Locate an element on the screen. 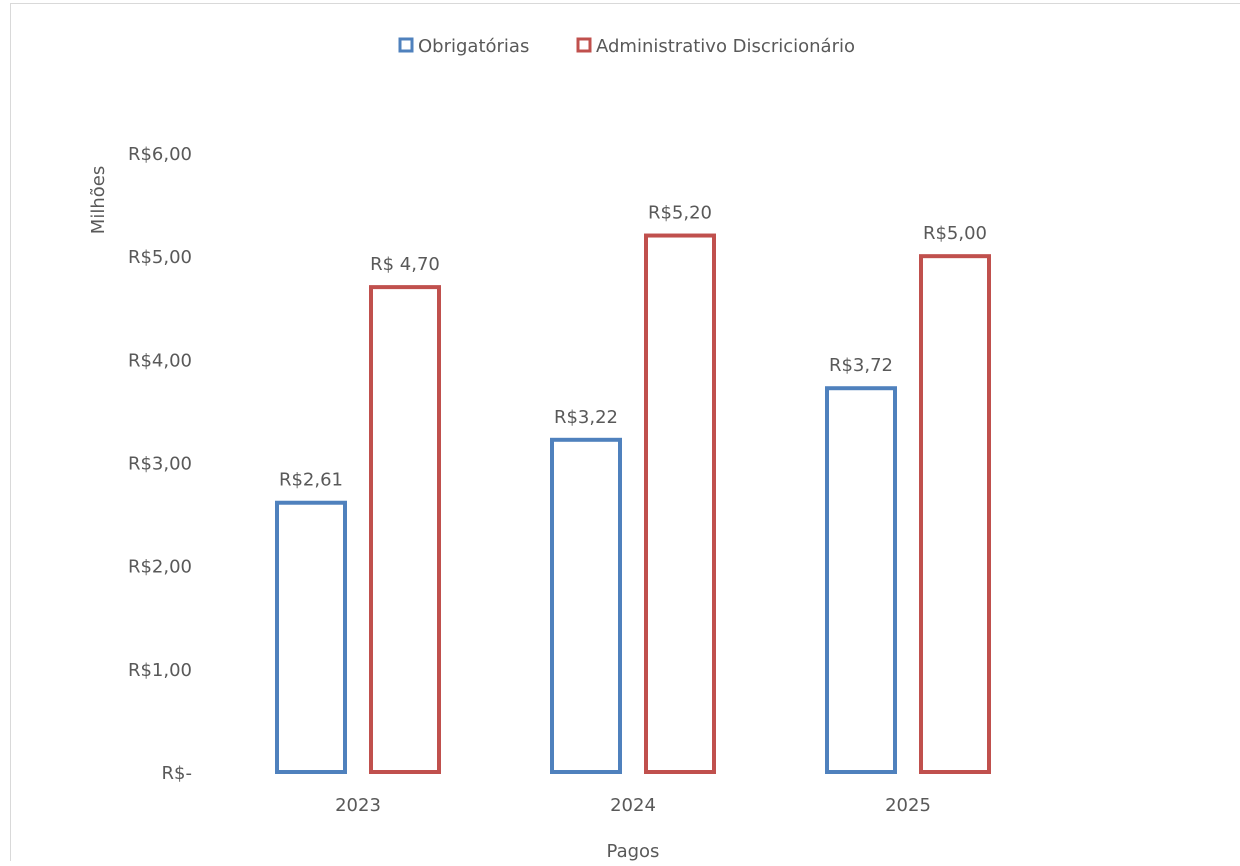 The height and width of the screenshot is (866, 1240). x-tick-label: 2025 is located at coordinates (908, 805).